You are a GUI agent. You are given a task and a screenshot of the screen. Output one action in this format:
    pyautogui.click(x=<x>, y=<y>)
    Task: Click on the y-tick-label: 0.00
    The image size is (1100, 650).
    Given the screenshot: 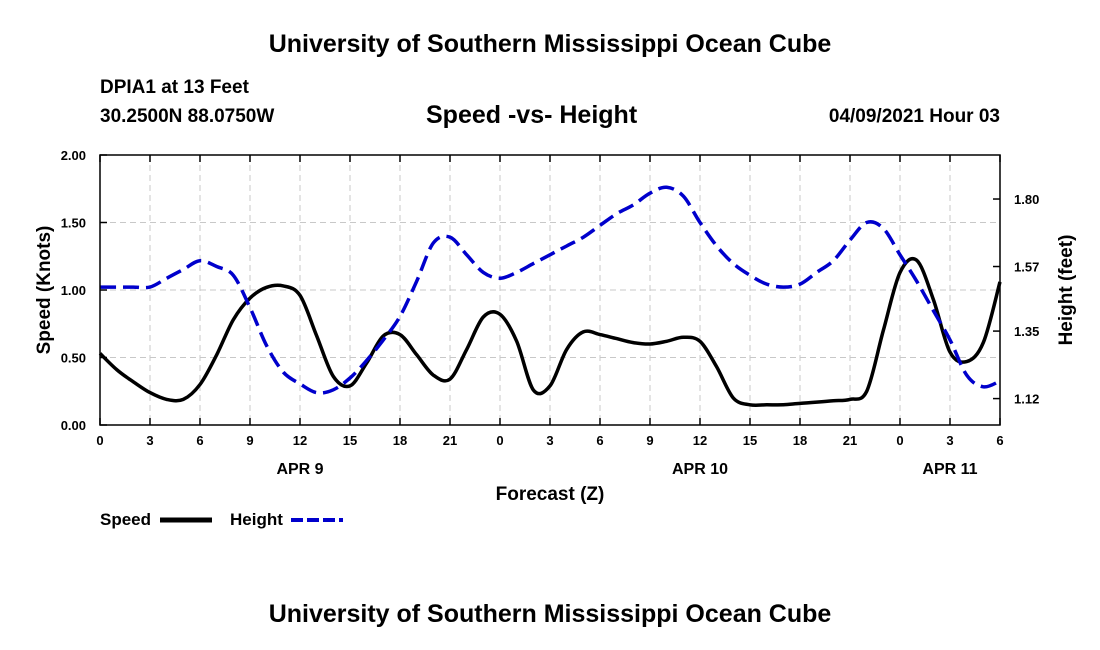 What is the action you would take?
    pyautogui.click(x=73, y=425)
    